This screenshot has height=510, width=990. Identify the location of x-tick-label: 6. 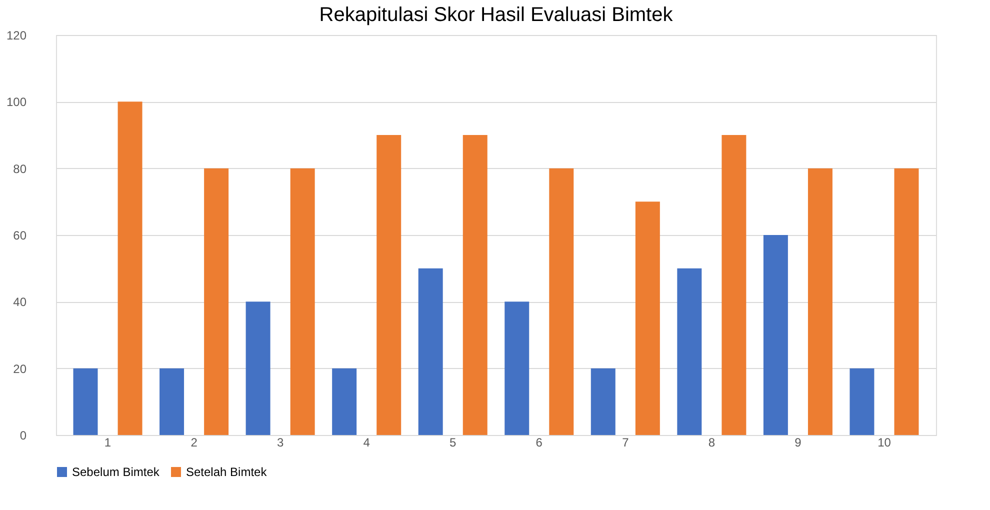
(539, 443).